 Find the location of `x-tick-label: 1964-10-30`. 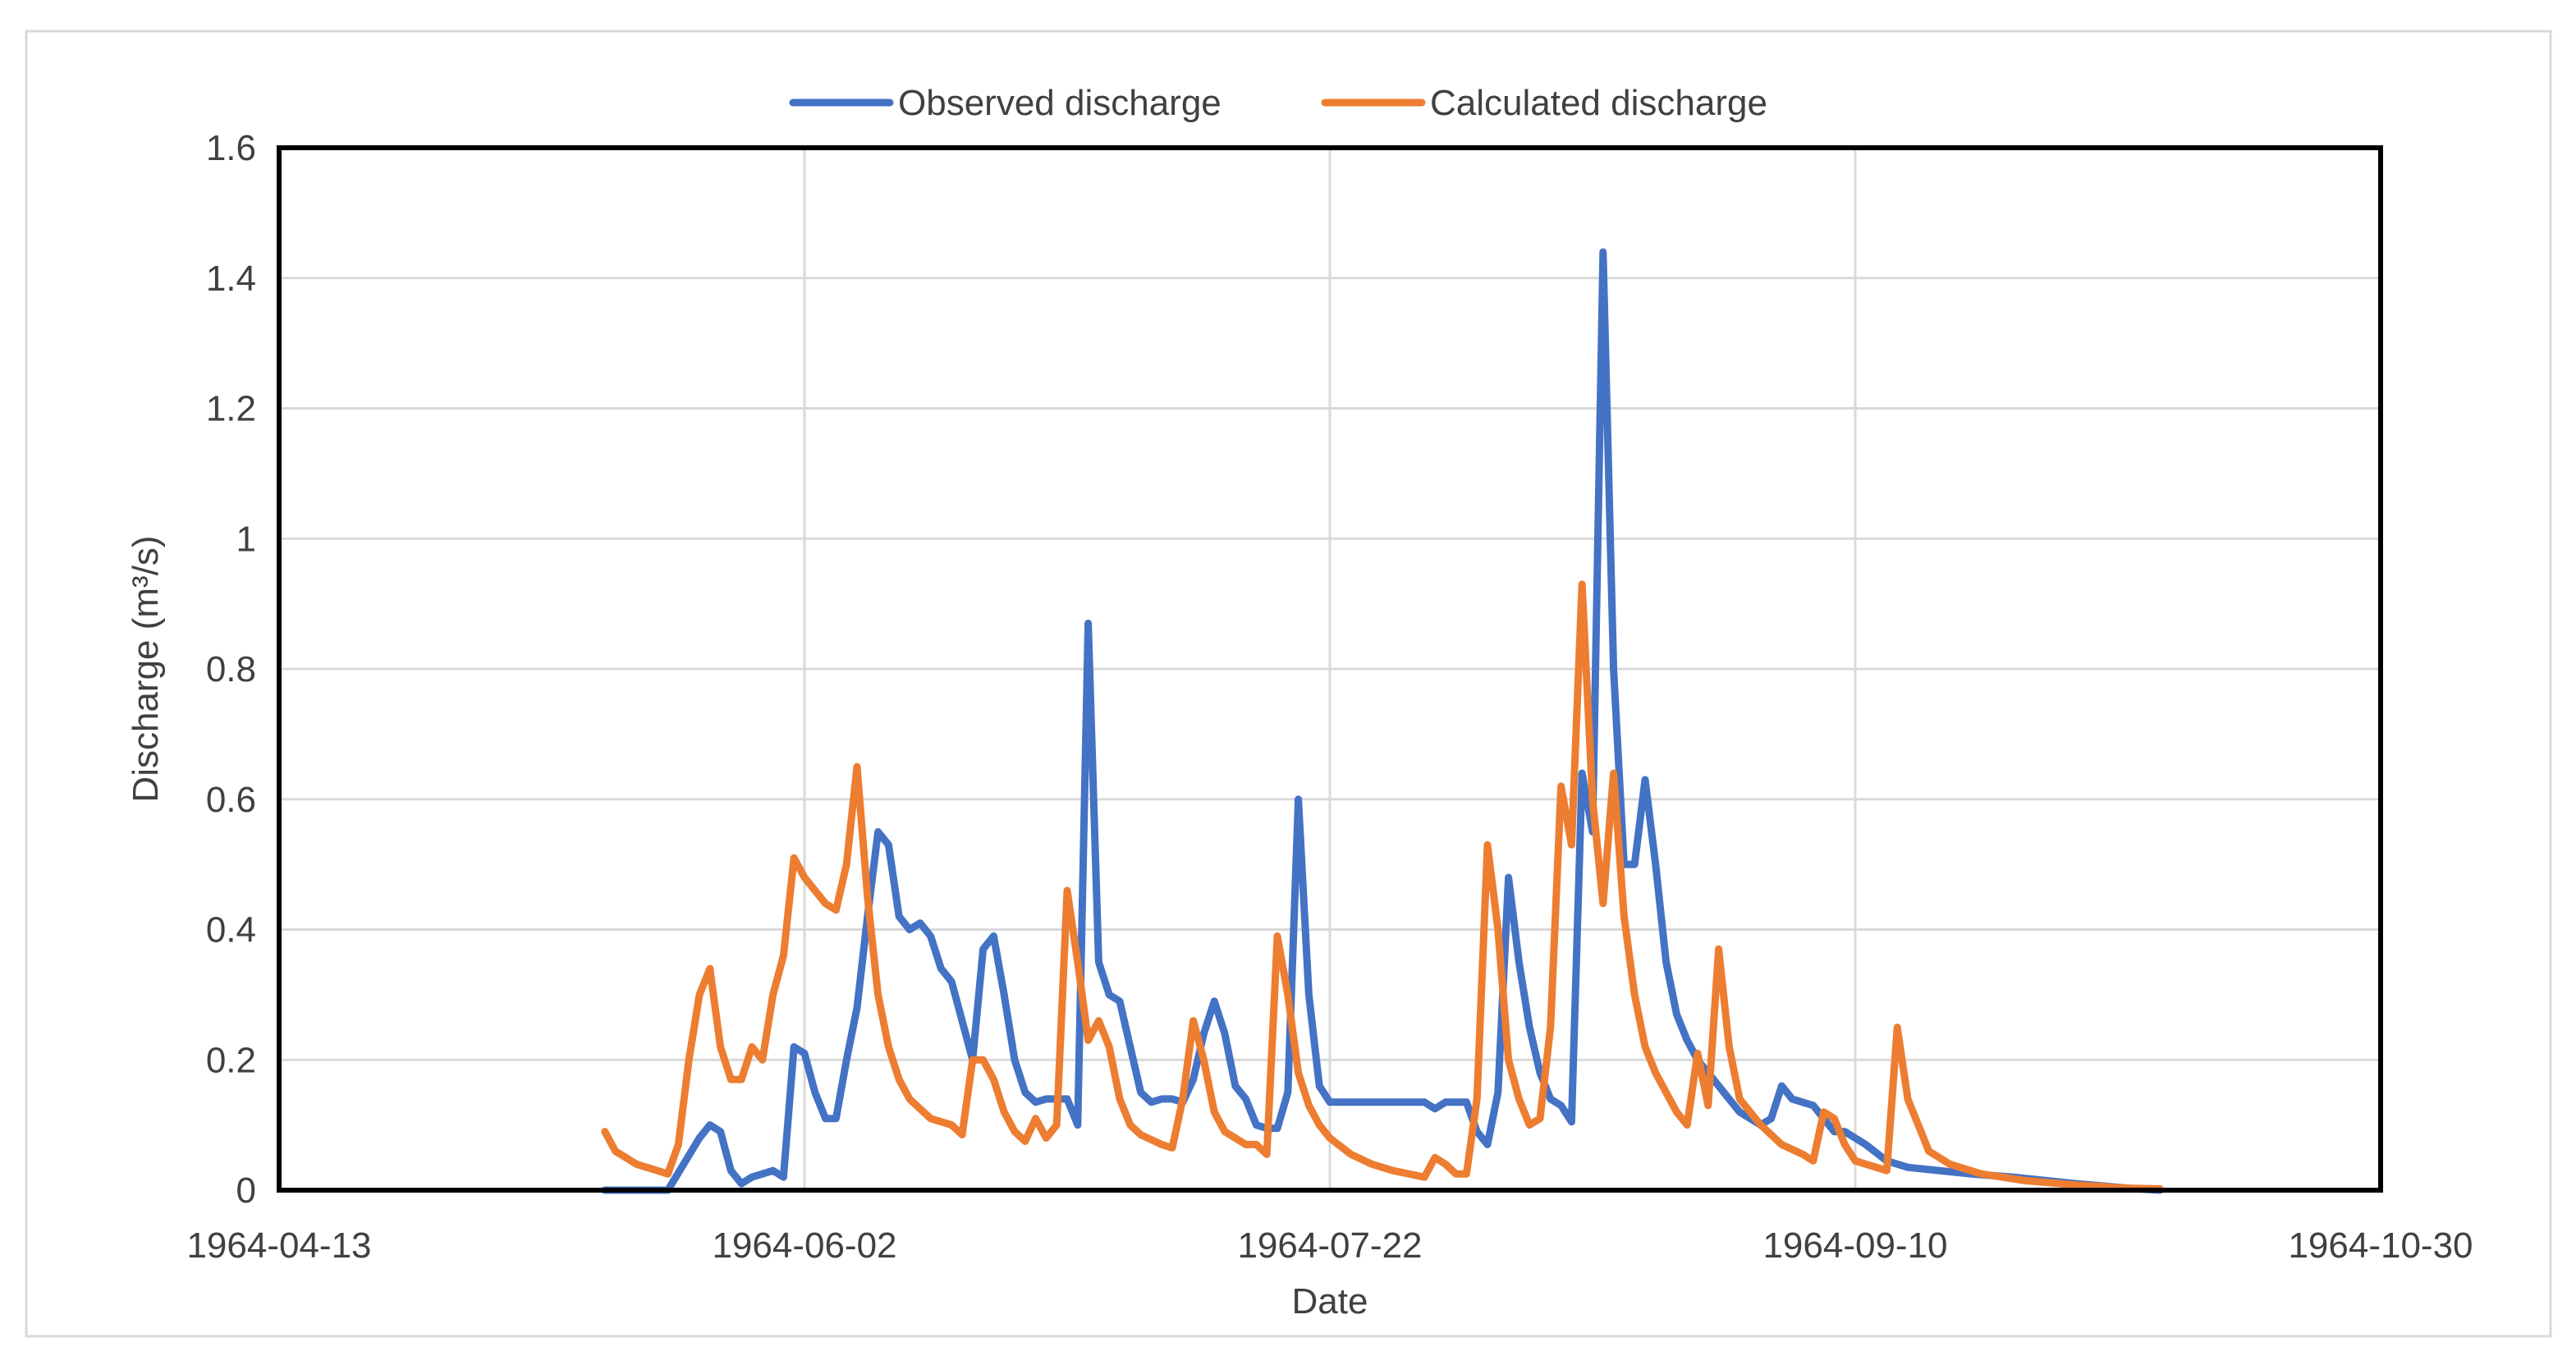

x-tick-label: 1964-10-30 is located at coordinates (2380, 1245).